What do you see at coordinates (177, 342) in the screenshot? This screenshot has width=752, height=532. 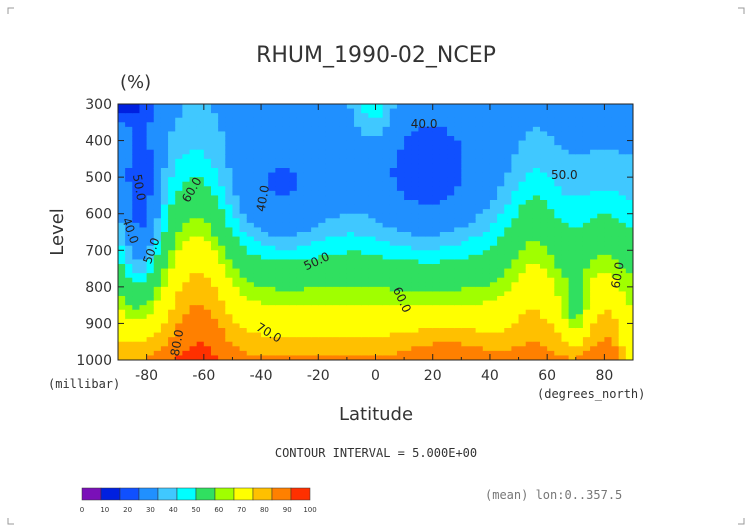 I see `contour-label: 80.0` at bounding box center [177, 342].